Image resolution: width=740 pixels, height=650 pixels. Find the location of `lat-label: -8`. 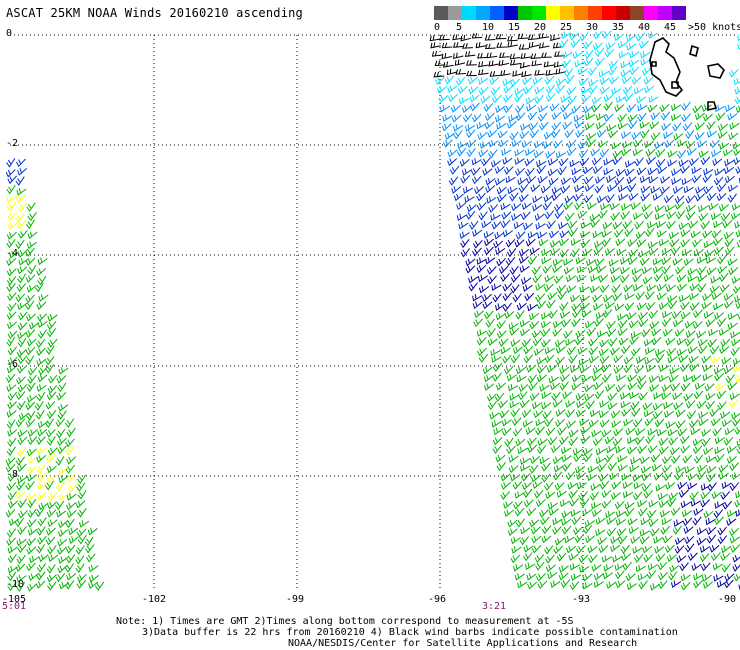

lat-label: -8 is located at coordinates (12, 474).